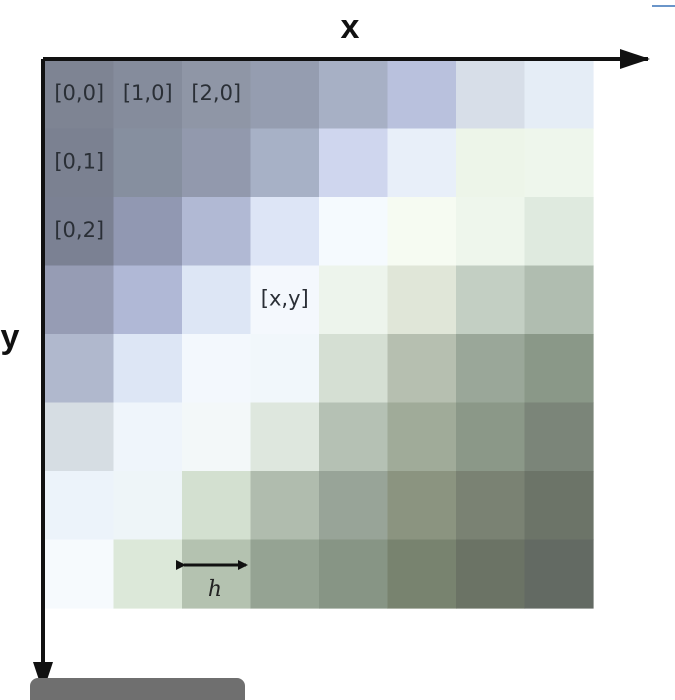 The width and height of the screenshot is (675, 700). I want to click on pixel-coordinate-label: [1,0], so click(148, 93).